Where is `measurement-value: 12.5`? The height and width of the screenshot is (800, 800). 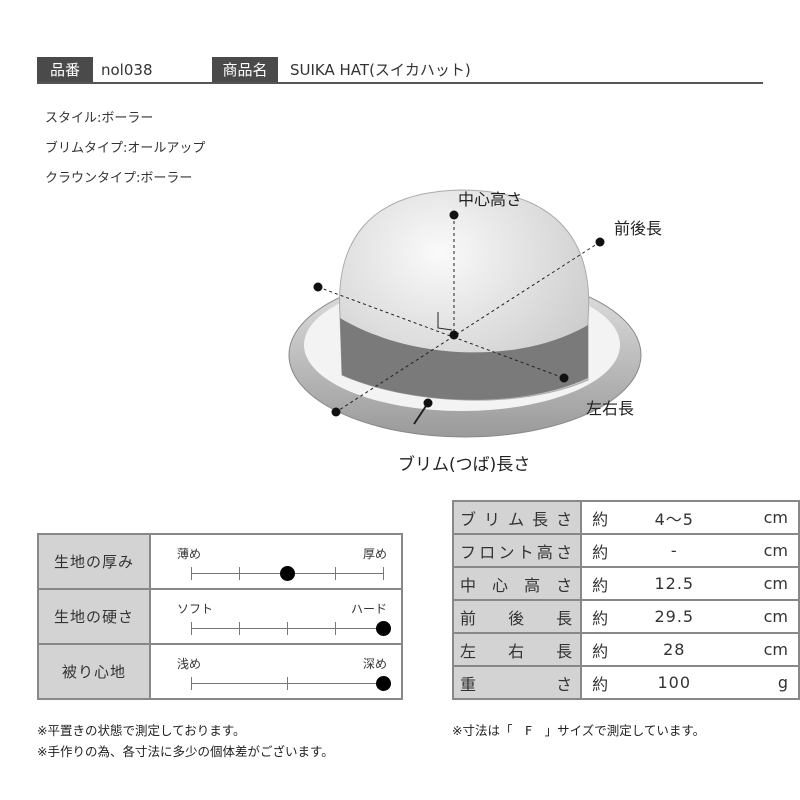 measurement-value: 12.5 is located at coordinates (674, 583).